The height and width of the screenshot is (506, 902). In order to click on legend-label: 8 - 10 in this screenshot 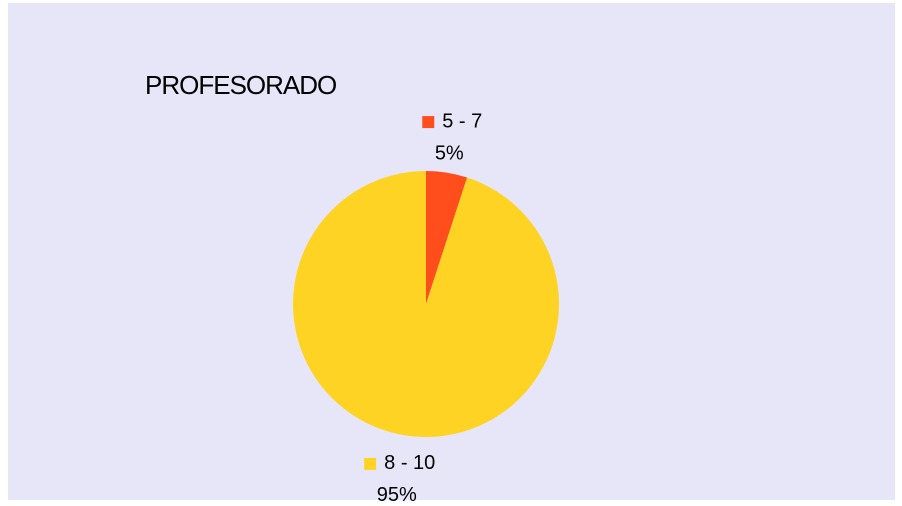, I will do `click(409, 463)`.